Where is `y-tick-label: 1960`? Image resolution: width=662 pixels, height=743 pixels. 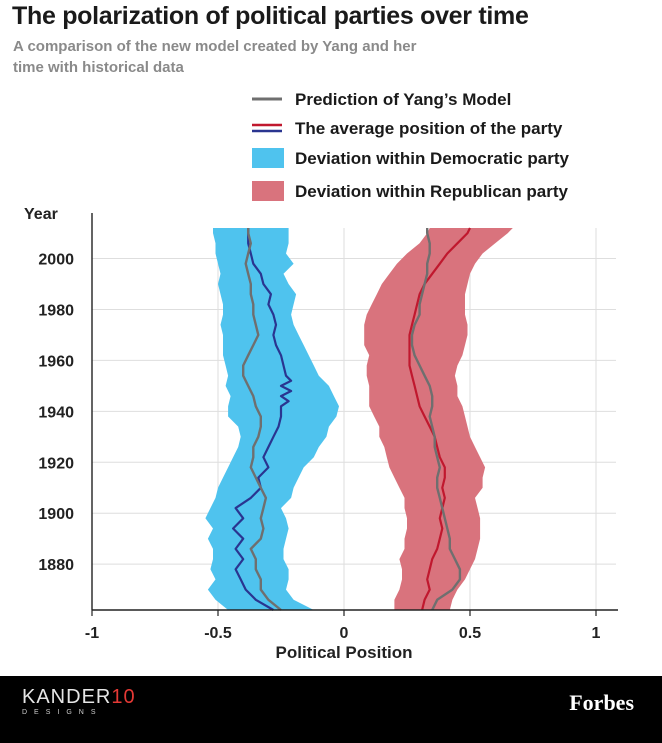
y-tick-label: 1960 is located at coordinates (56, 361).